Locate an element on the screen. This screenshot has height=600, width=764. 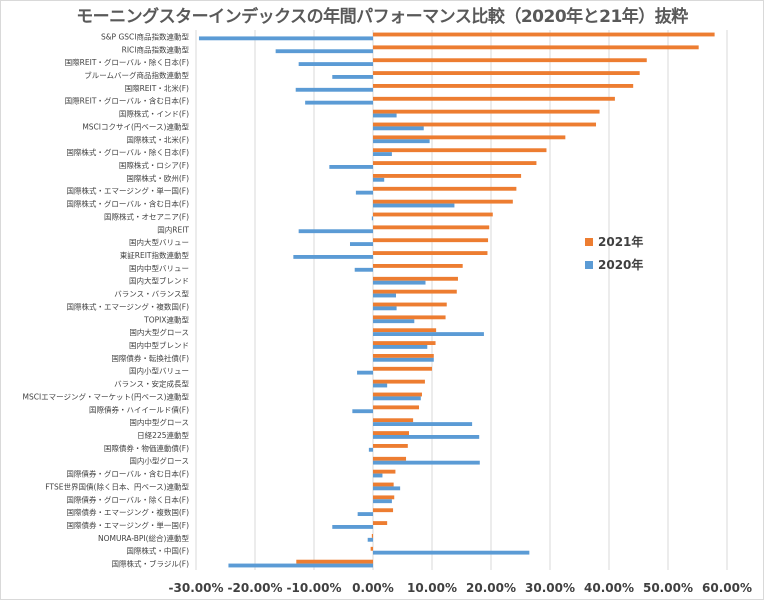
category-label: 国際株式・ロシア(F) is located at coordinates (154, 165).